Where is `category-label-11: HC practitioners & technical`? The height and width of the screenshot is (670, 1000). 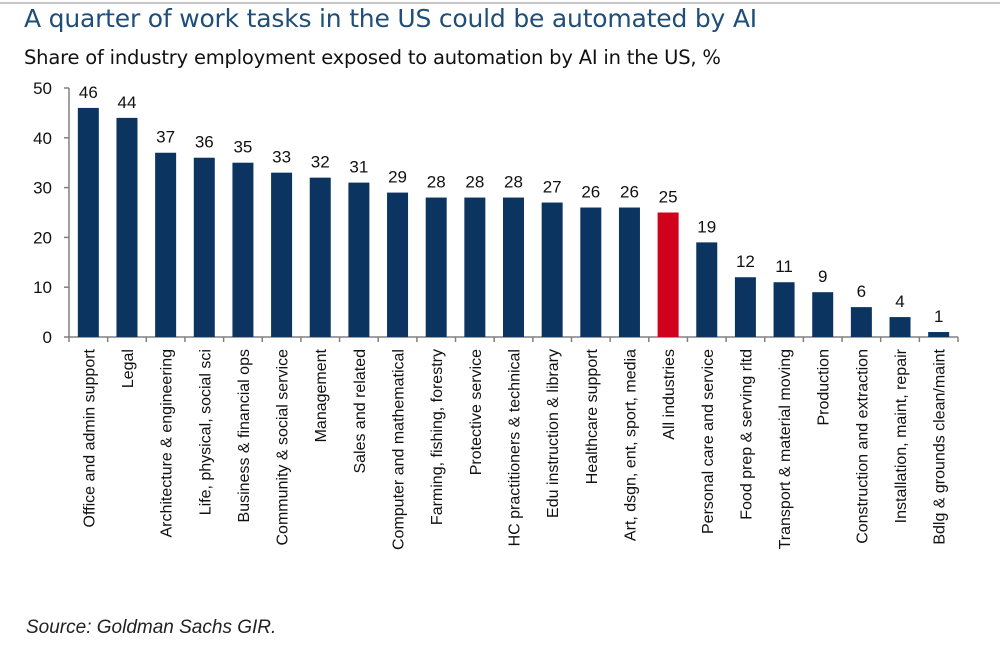
category-label-11: HC practitioners & technical is located at coordinates (515, 447).